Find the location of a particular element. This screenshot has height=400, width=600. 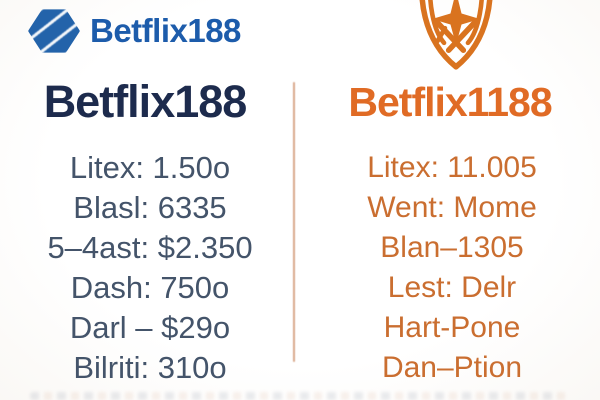

brand-wordmark: Betflix188 is located at coordinates (165, 30).